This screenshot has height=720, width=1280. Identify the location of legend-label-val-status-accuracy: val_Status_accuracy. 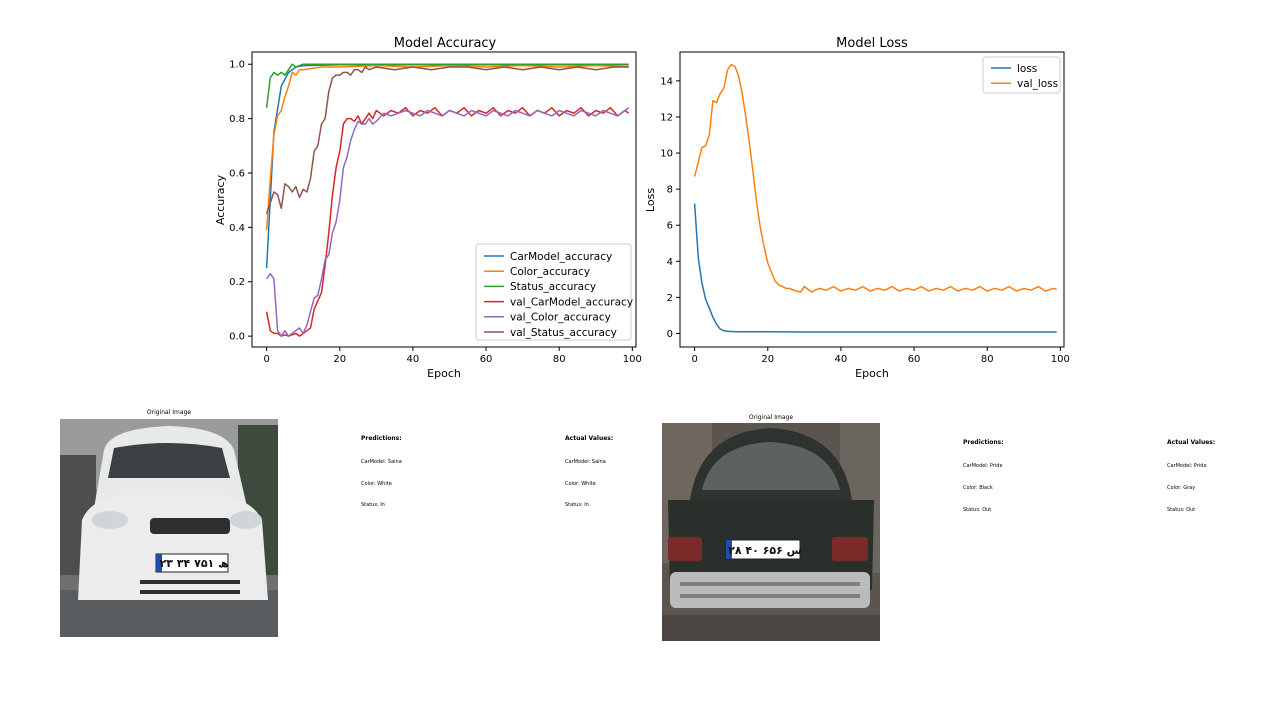
(563, 333).